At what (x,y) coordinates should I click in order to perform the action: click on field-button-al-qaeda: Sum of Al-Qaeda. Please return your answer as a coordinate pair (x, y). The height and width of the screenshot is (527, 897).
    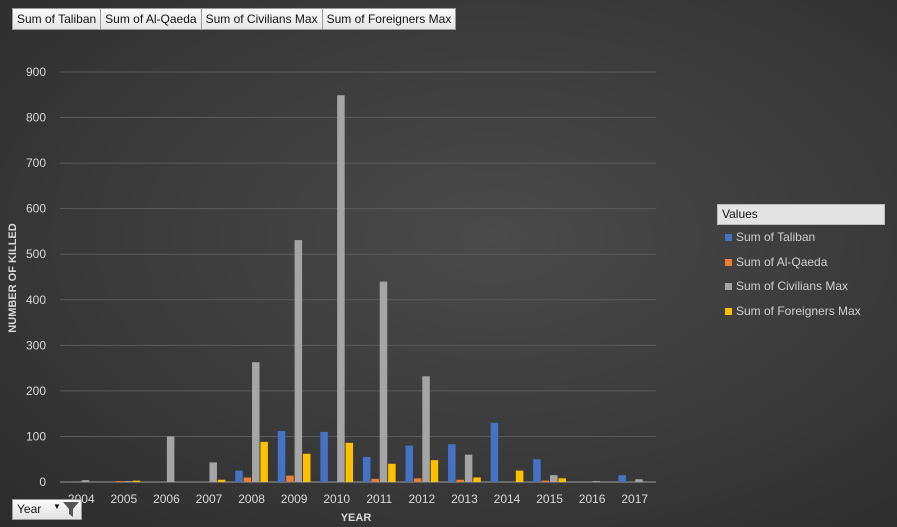
    Looking at the image, I should click on (150, 19).